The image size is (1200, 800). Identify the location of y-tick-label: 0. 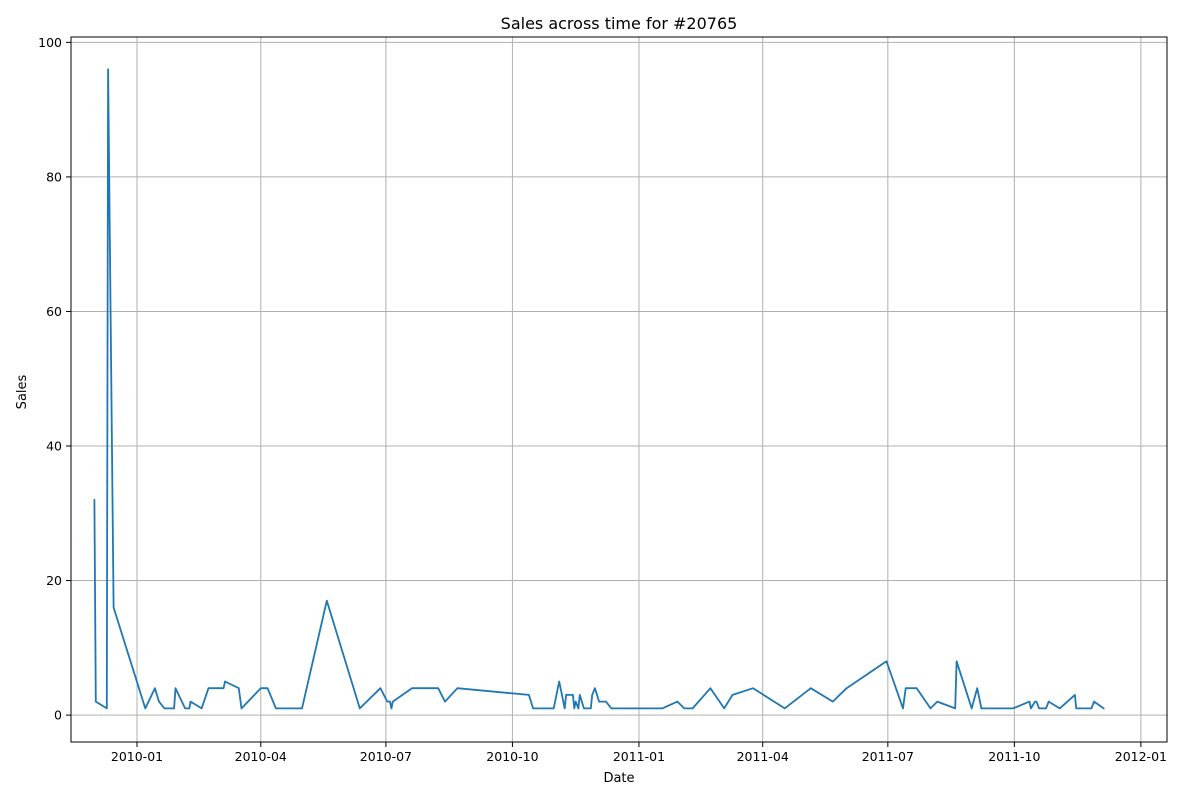
(58, 715).